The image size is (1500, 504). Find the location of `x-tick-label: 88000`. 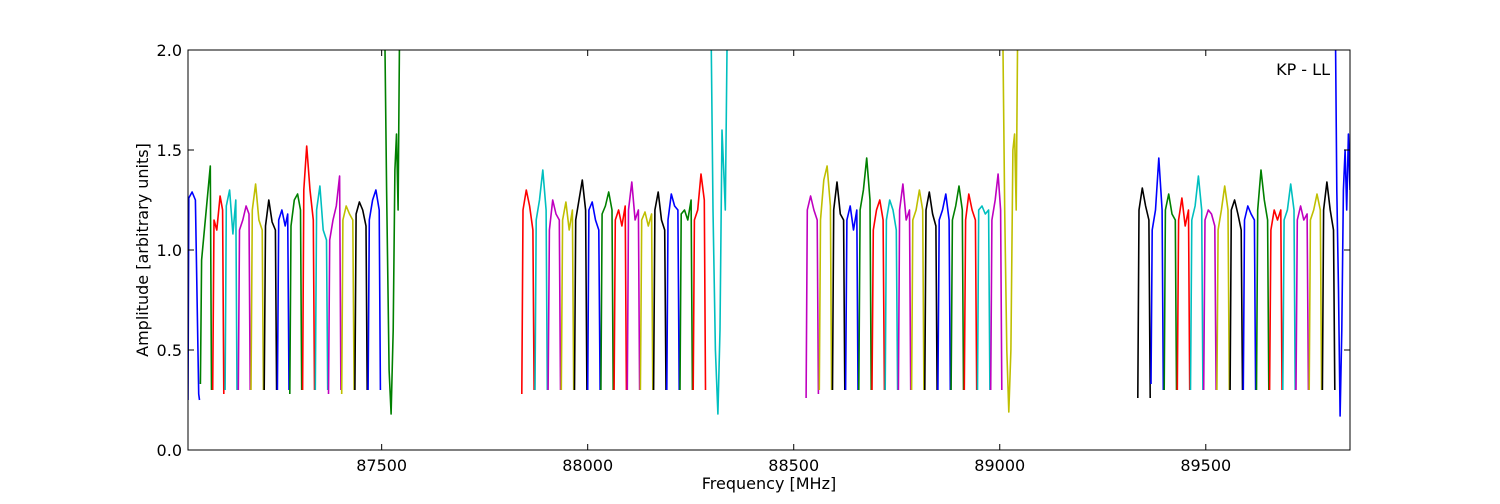

x-tick-label: 88000 is located at coordinates (587, 465).